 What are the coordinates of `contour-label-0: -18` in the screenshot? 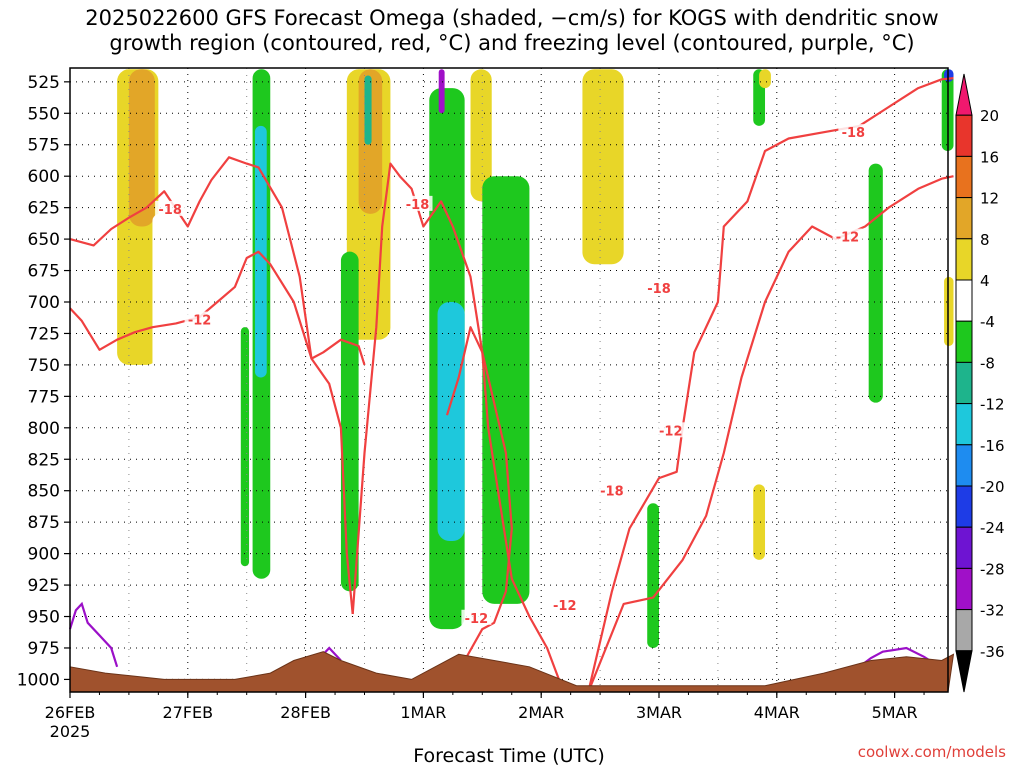 It's located at (170, 210).